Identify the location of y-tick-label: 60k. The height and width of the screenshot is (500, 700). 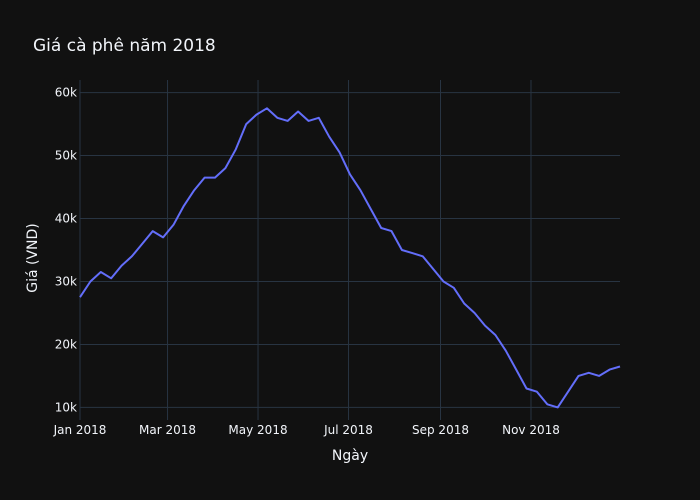
(66, 93).